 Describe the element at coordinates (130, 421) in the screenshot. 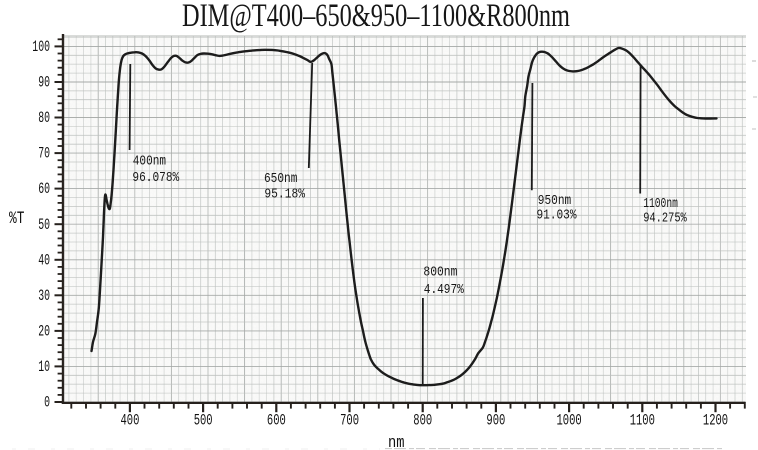

I see `svg-text: 400` at that location.